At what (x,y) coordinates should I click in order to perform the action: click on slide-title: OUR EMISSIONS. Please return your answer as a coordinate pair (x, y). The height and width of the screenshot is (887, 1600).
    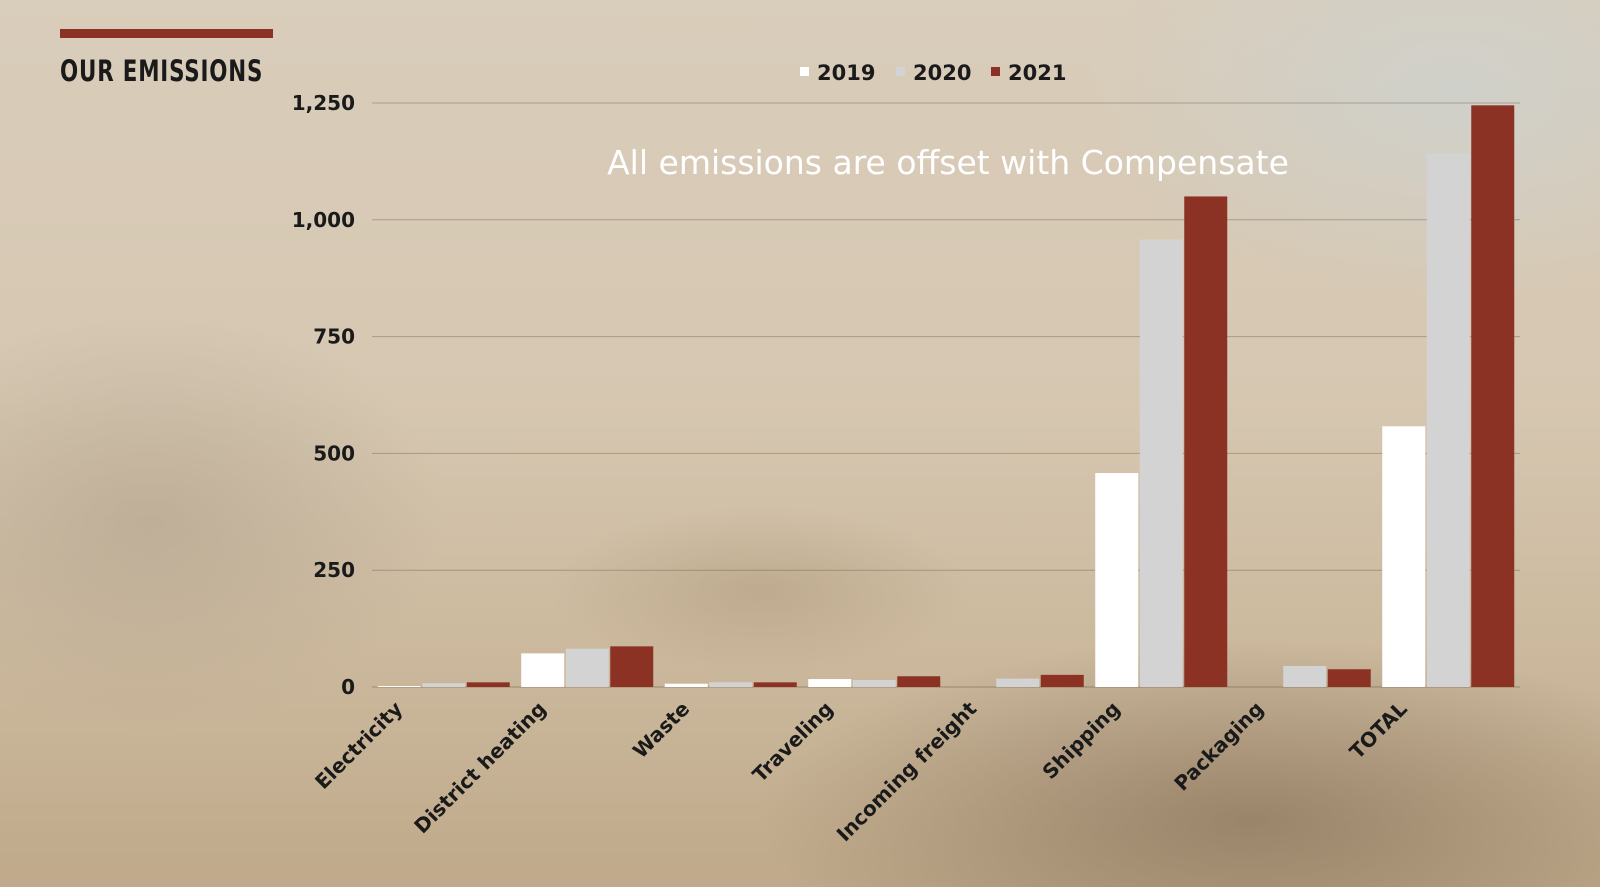
    Looking at the image, I should click on (162, 71).